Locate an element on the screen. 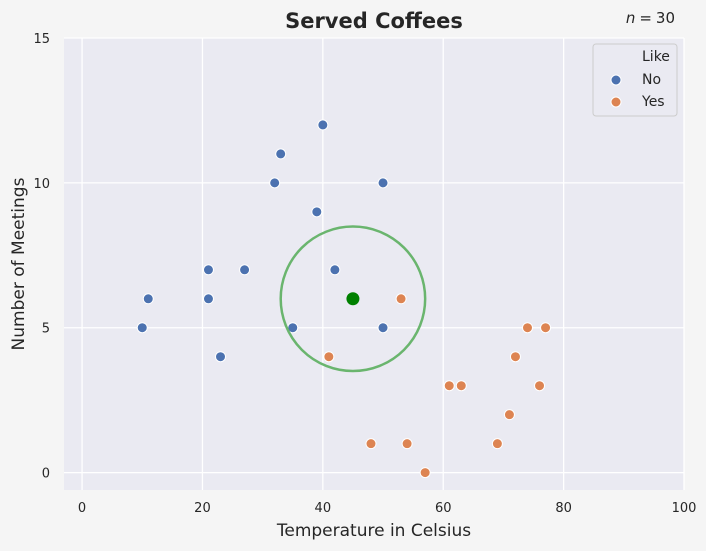  y-tick-label: 5 is located at coordinates (46, 329).